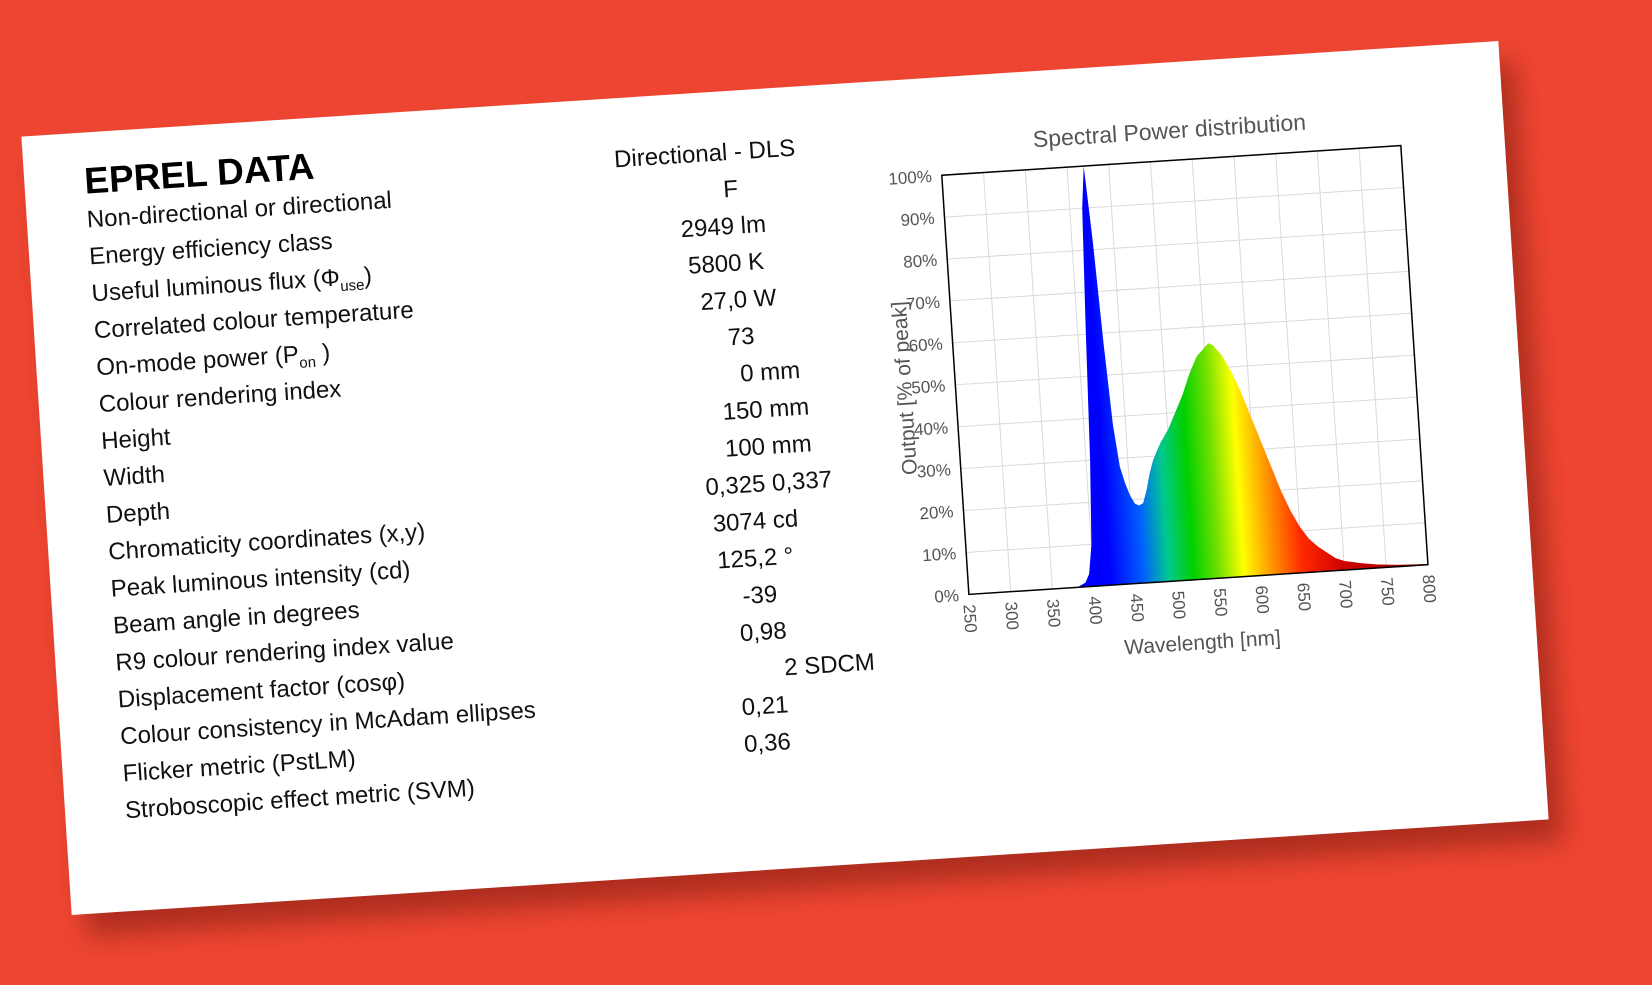 The width and height of the screenshot is (1652, 985). Describe the element at coordinates (922, 303) in the screenshot. I see `y-tick-label: 70%` at that location.